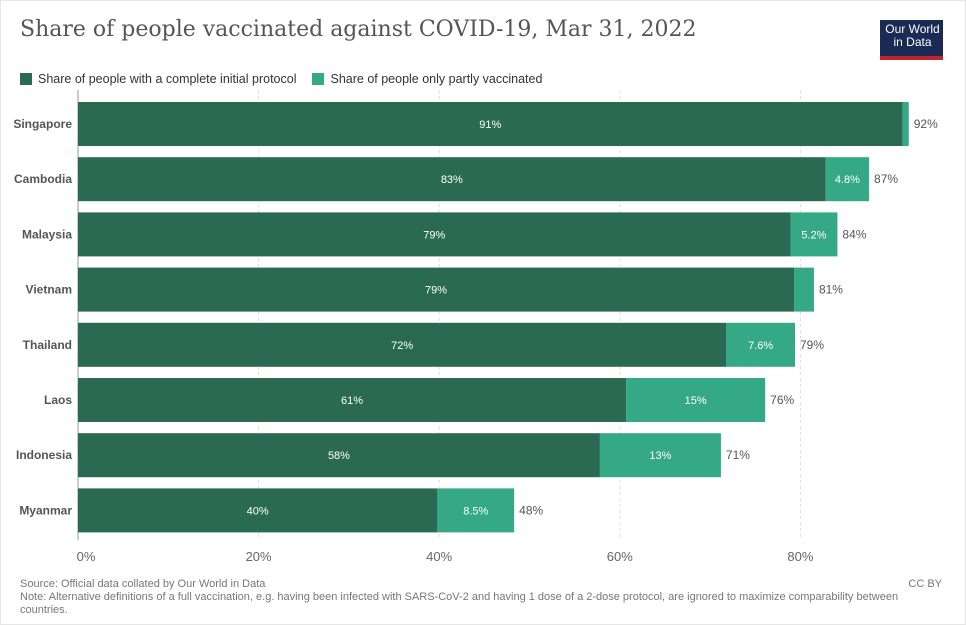  I want to click on logo-line-2: in Data, so click(912, 42).